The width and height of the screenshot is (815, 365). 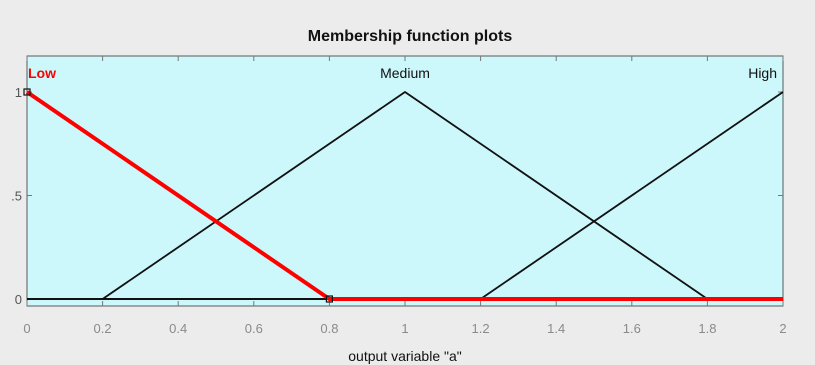 I want to click on mf-label-medium: Medium, so click(x=405, y=73).